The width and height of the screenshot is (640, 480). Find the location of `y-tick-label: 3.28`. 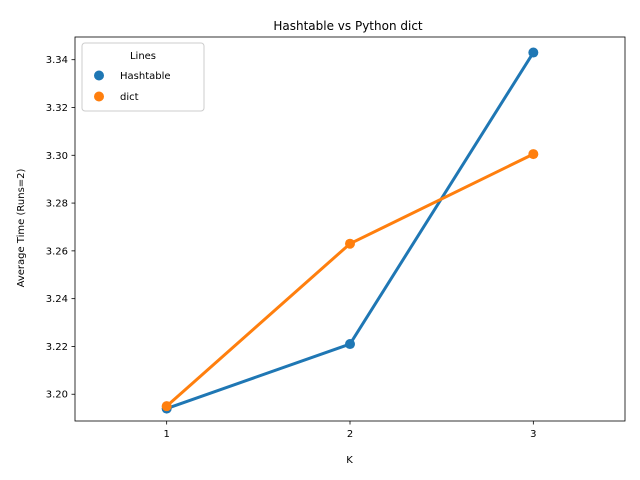

y-tick-label: 3.28 is located at coordinates (57, 204).